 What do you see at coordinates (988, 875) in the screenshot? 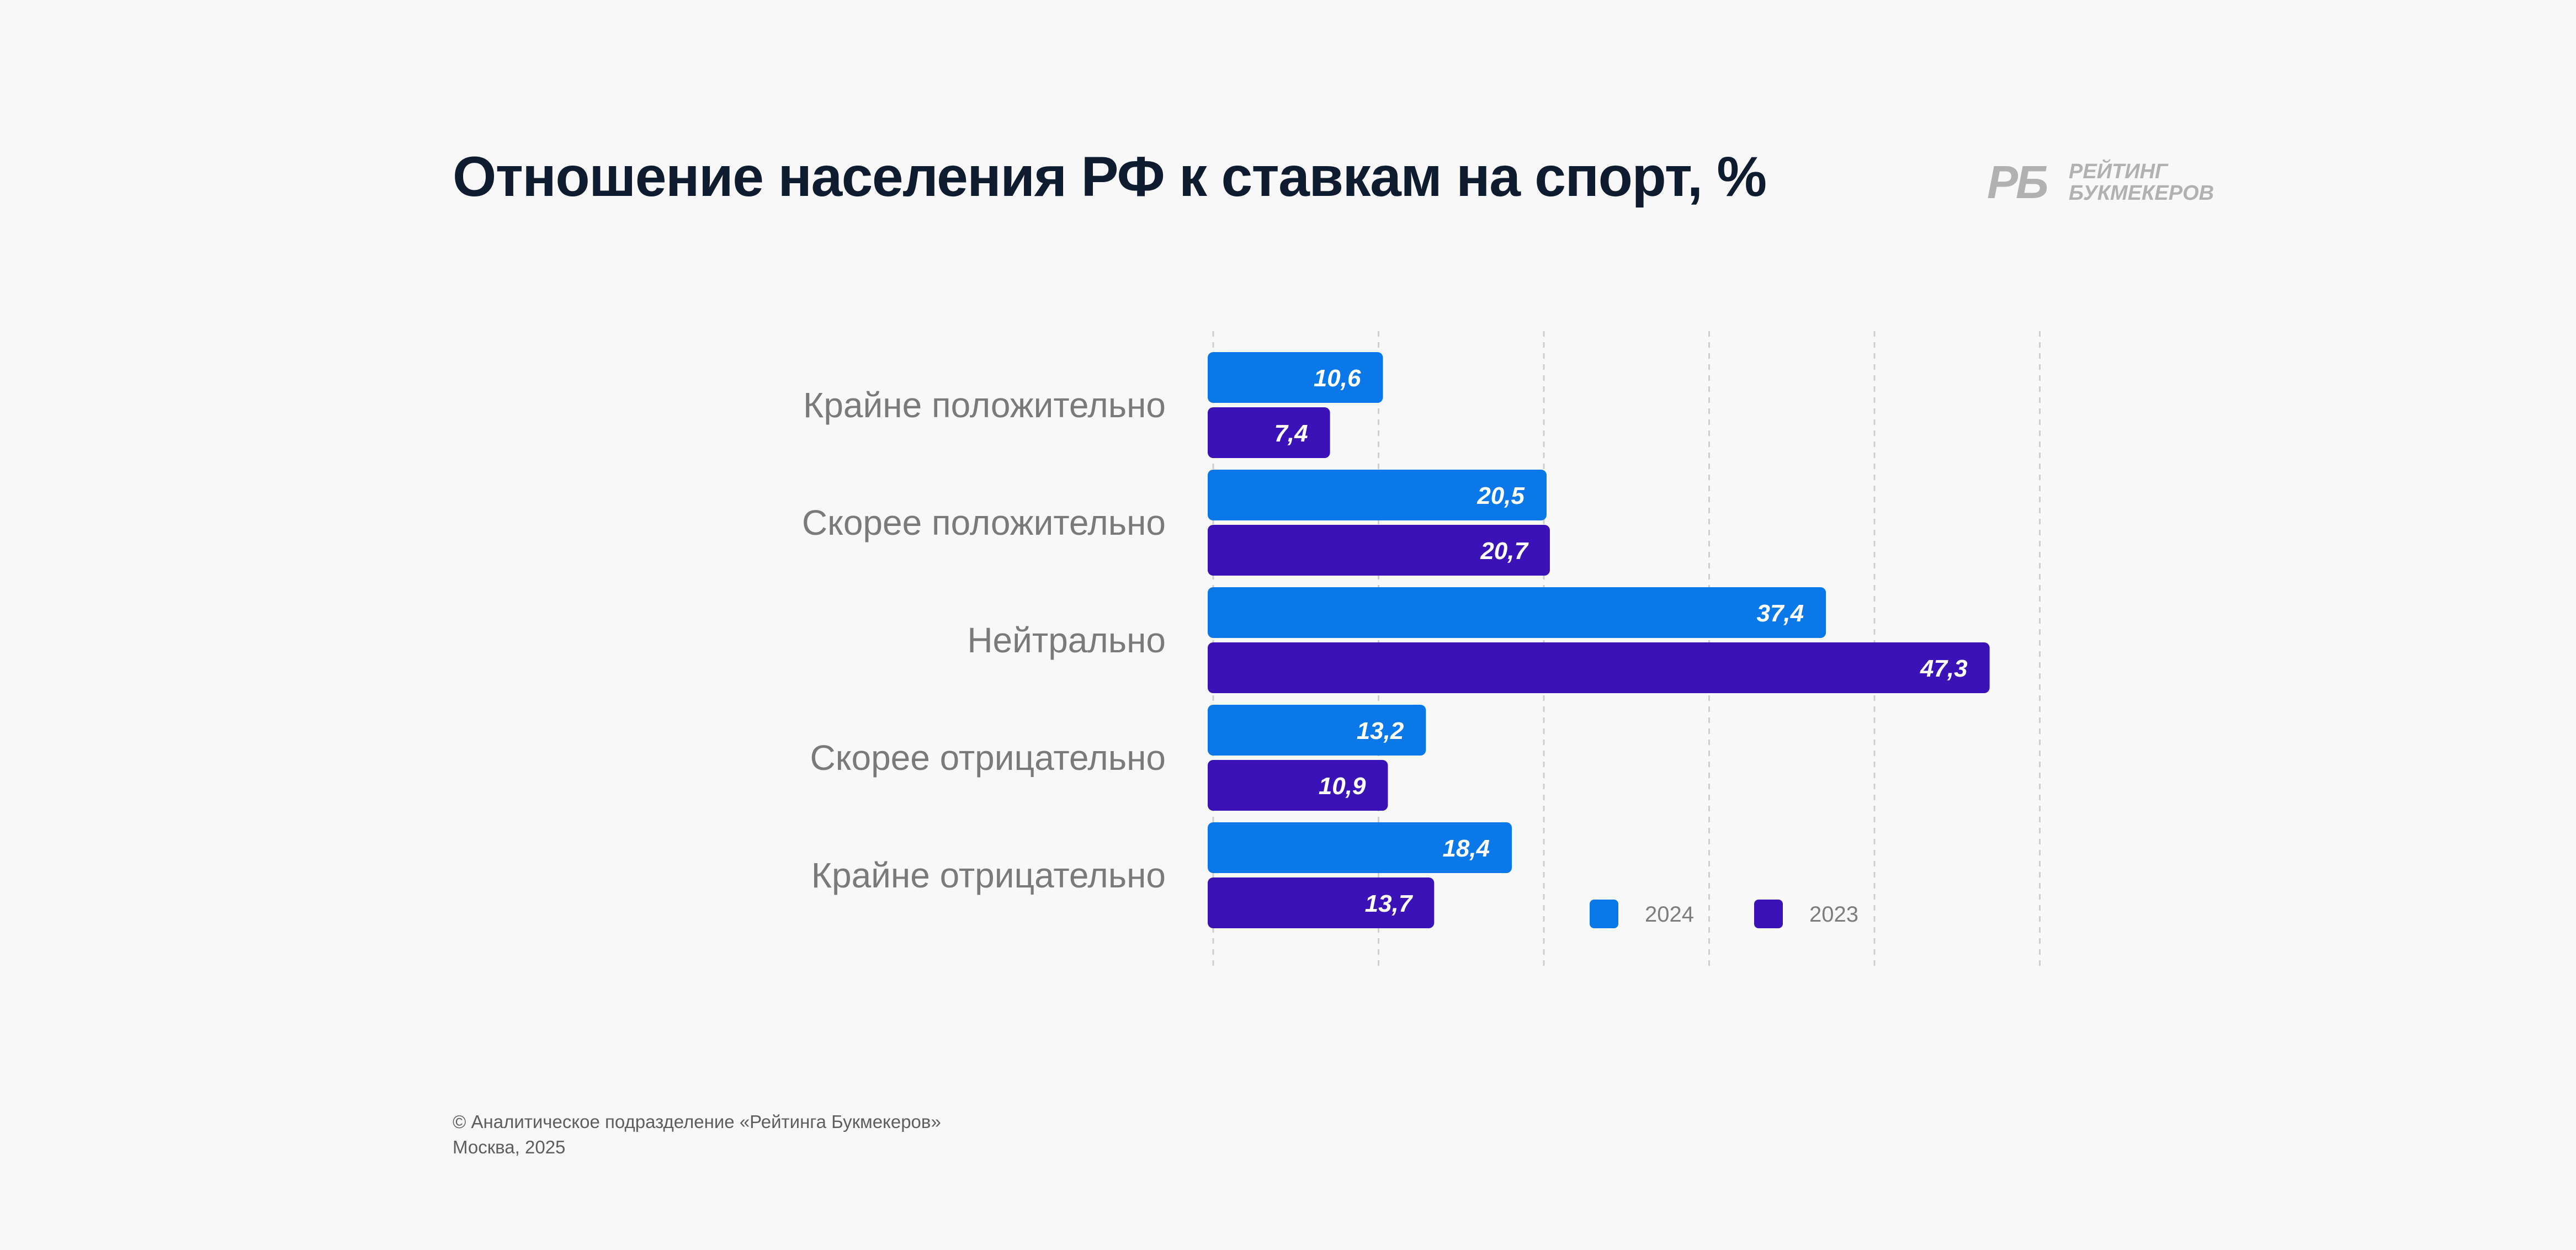
I see `category-label: Крайне отрицательно` at bounding box center [988, 875].